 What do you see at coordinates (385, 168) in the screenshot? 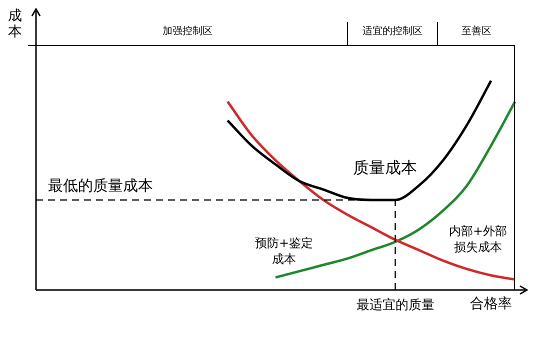
I see `annotation: 质量成本` at bounding box center [385, 168].